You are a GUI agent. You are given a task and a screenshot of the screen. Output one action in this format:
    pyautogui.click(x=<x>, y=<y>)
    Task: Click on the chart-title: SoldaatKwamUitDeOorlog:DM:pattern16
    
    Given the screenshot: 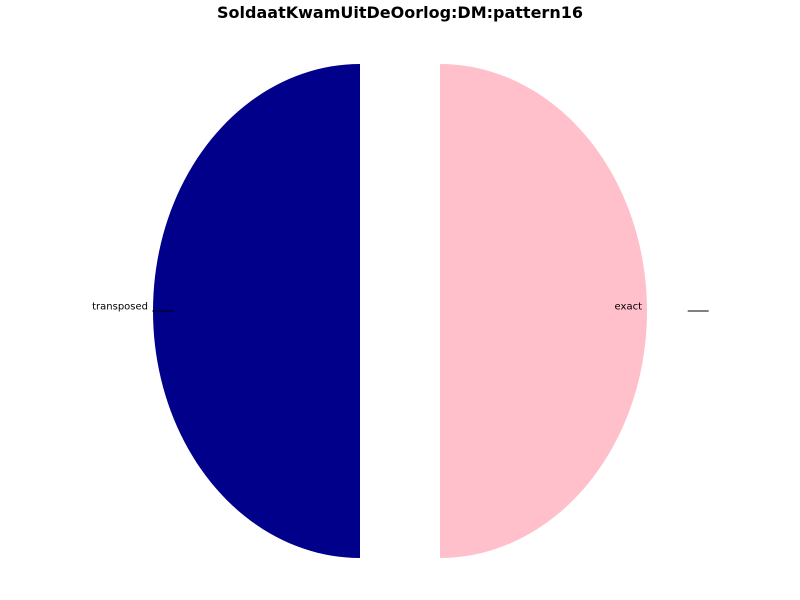 What is the action you would take?
    pyautogui.click(x=400, y=12)
    